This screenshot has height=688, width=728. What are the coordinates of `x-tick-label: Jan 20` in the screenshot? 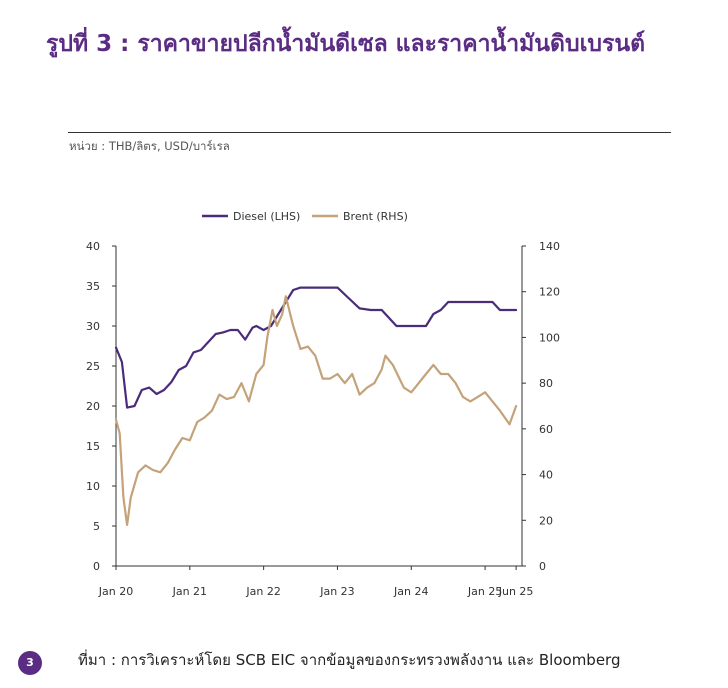 It's located at (115, 591).